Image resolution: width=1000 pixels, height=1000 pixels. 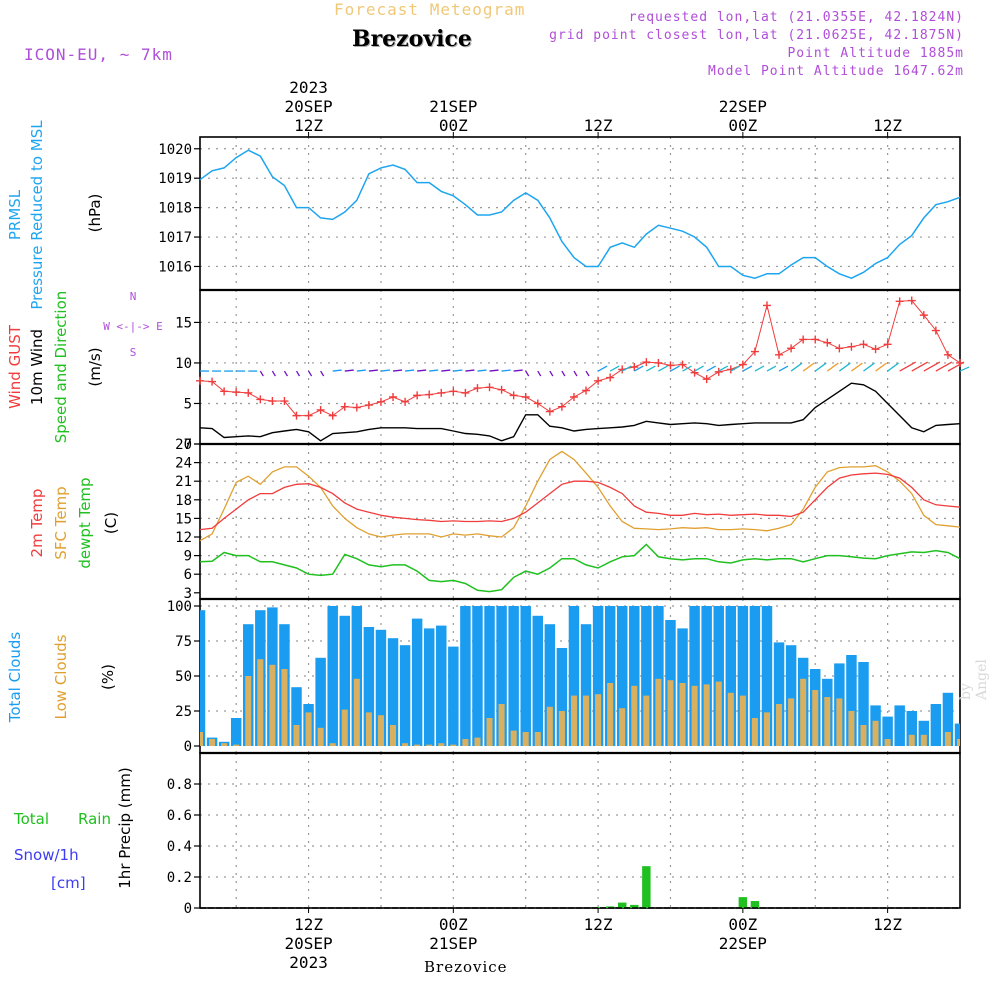 I want to click on y-tick-label: 0.8, so click(x=179, y=785).